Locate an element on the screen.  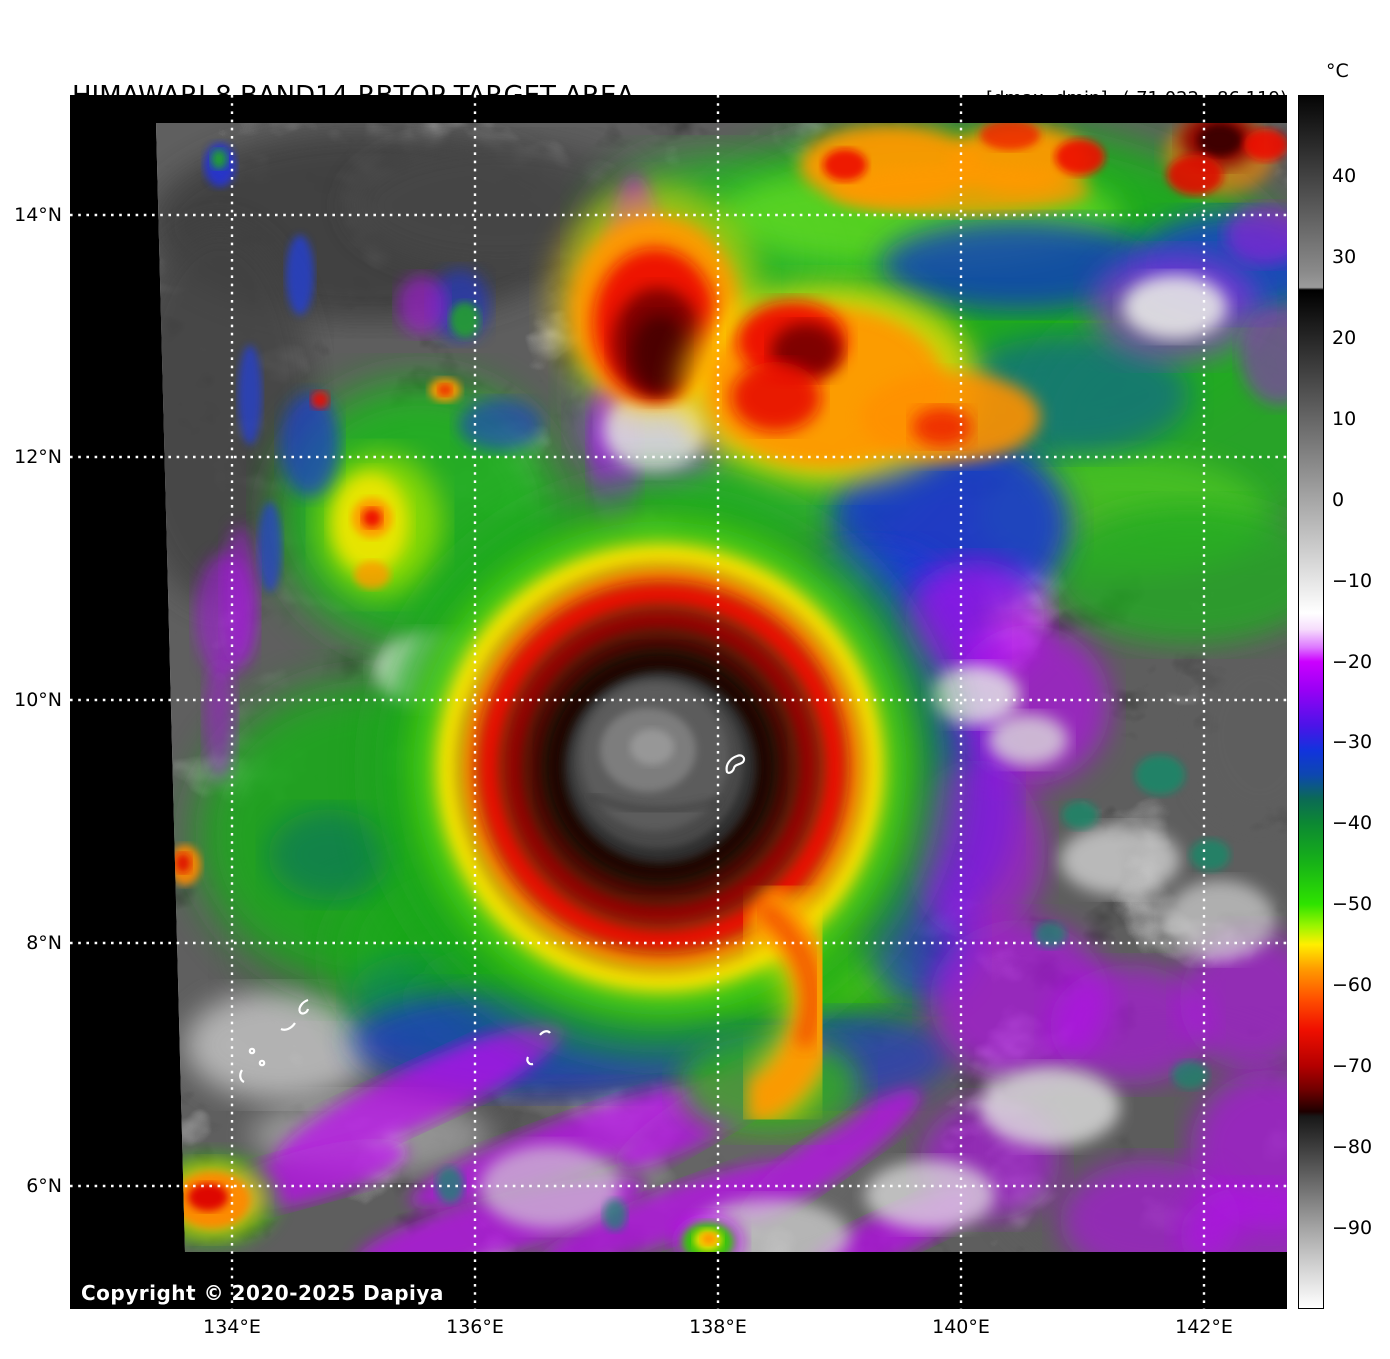
colorbar-unit-label: °C is located at coordinates (1337, 71).